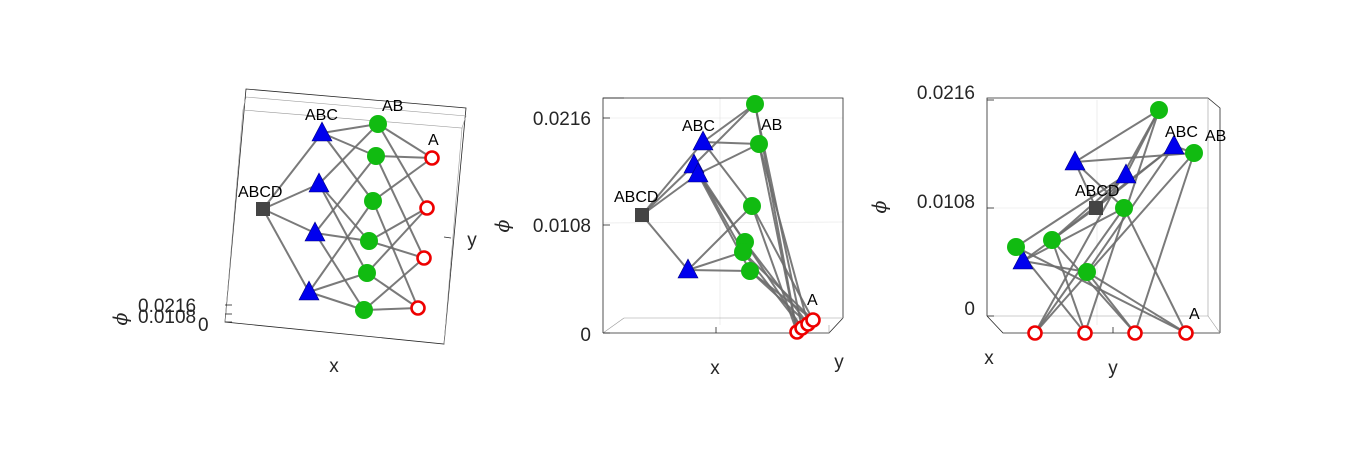  What do you see at coordinates (121, 318) in the screenshot?
I see `panel-1-phi-label: ϕ` at bounding box center [121, 318].